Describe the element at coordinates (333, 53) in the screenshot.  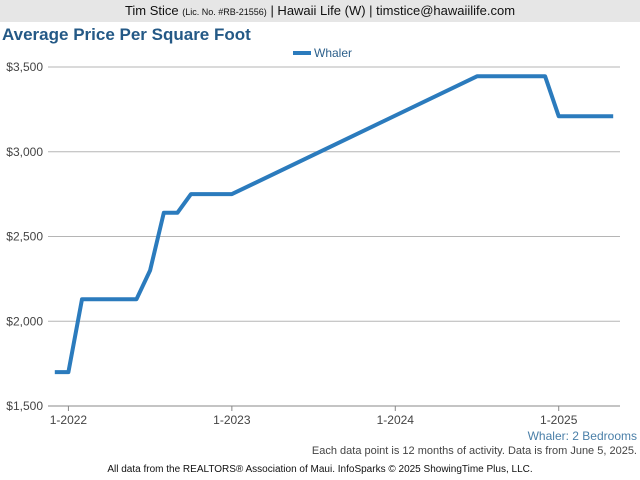
I see `legend-label: Whaler` at that location.